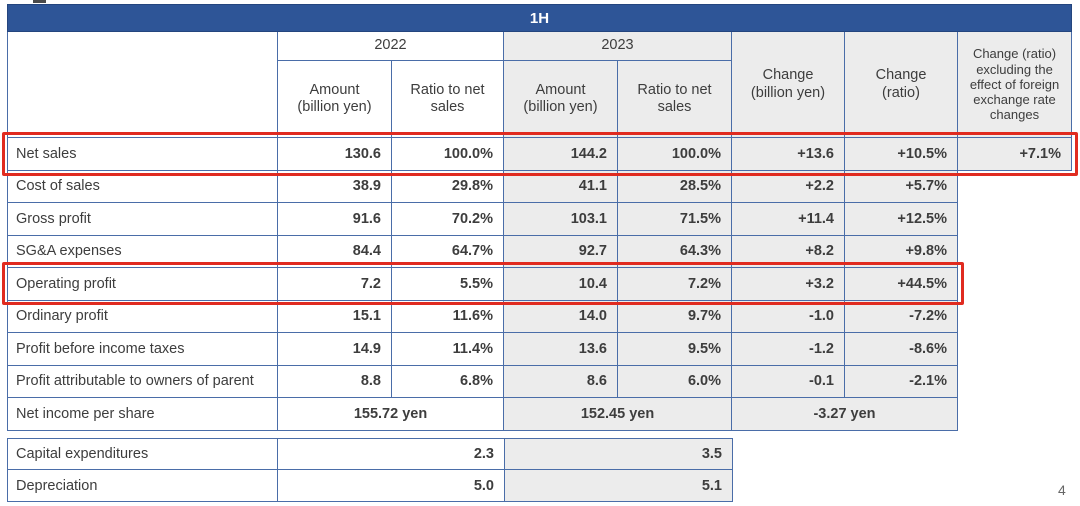 This screenshot has width=1080, height=506. What do you see at coordinates (901, 186) in the screenshot?
I see `cell-change-ratio: +5.7%` at bounding box center [901, 186].